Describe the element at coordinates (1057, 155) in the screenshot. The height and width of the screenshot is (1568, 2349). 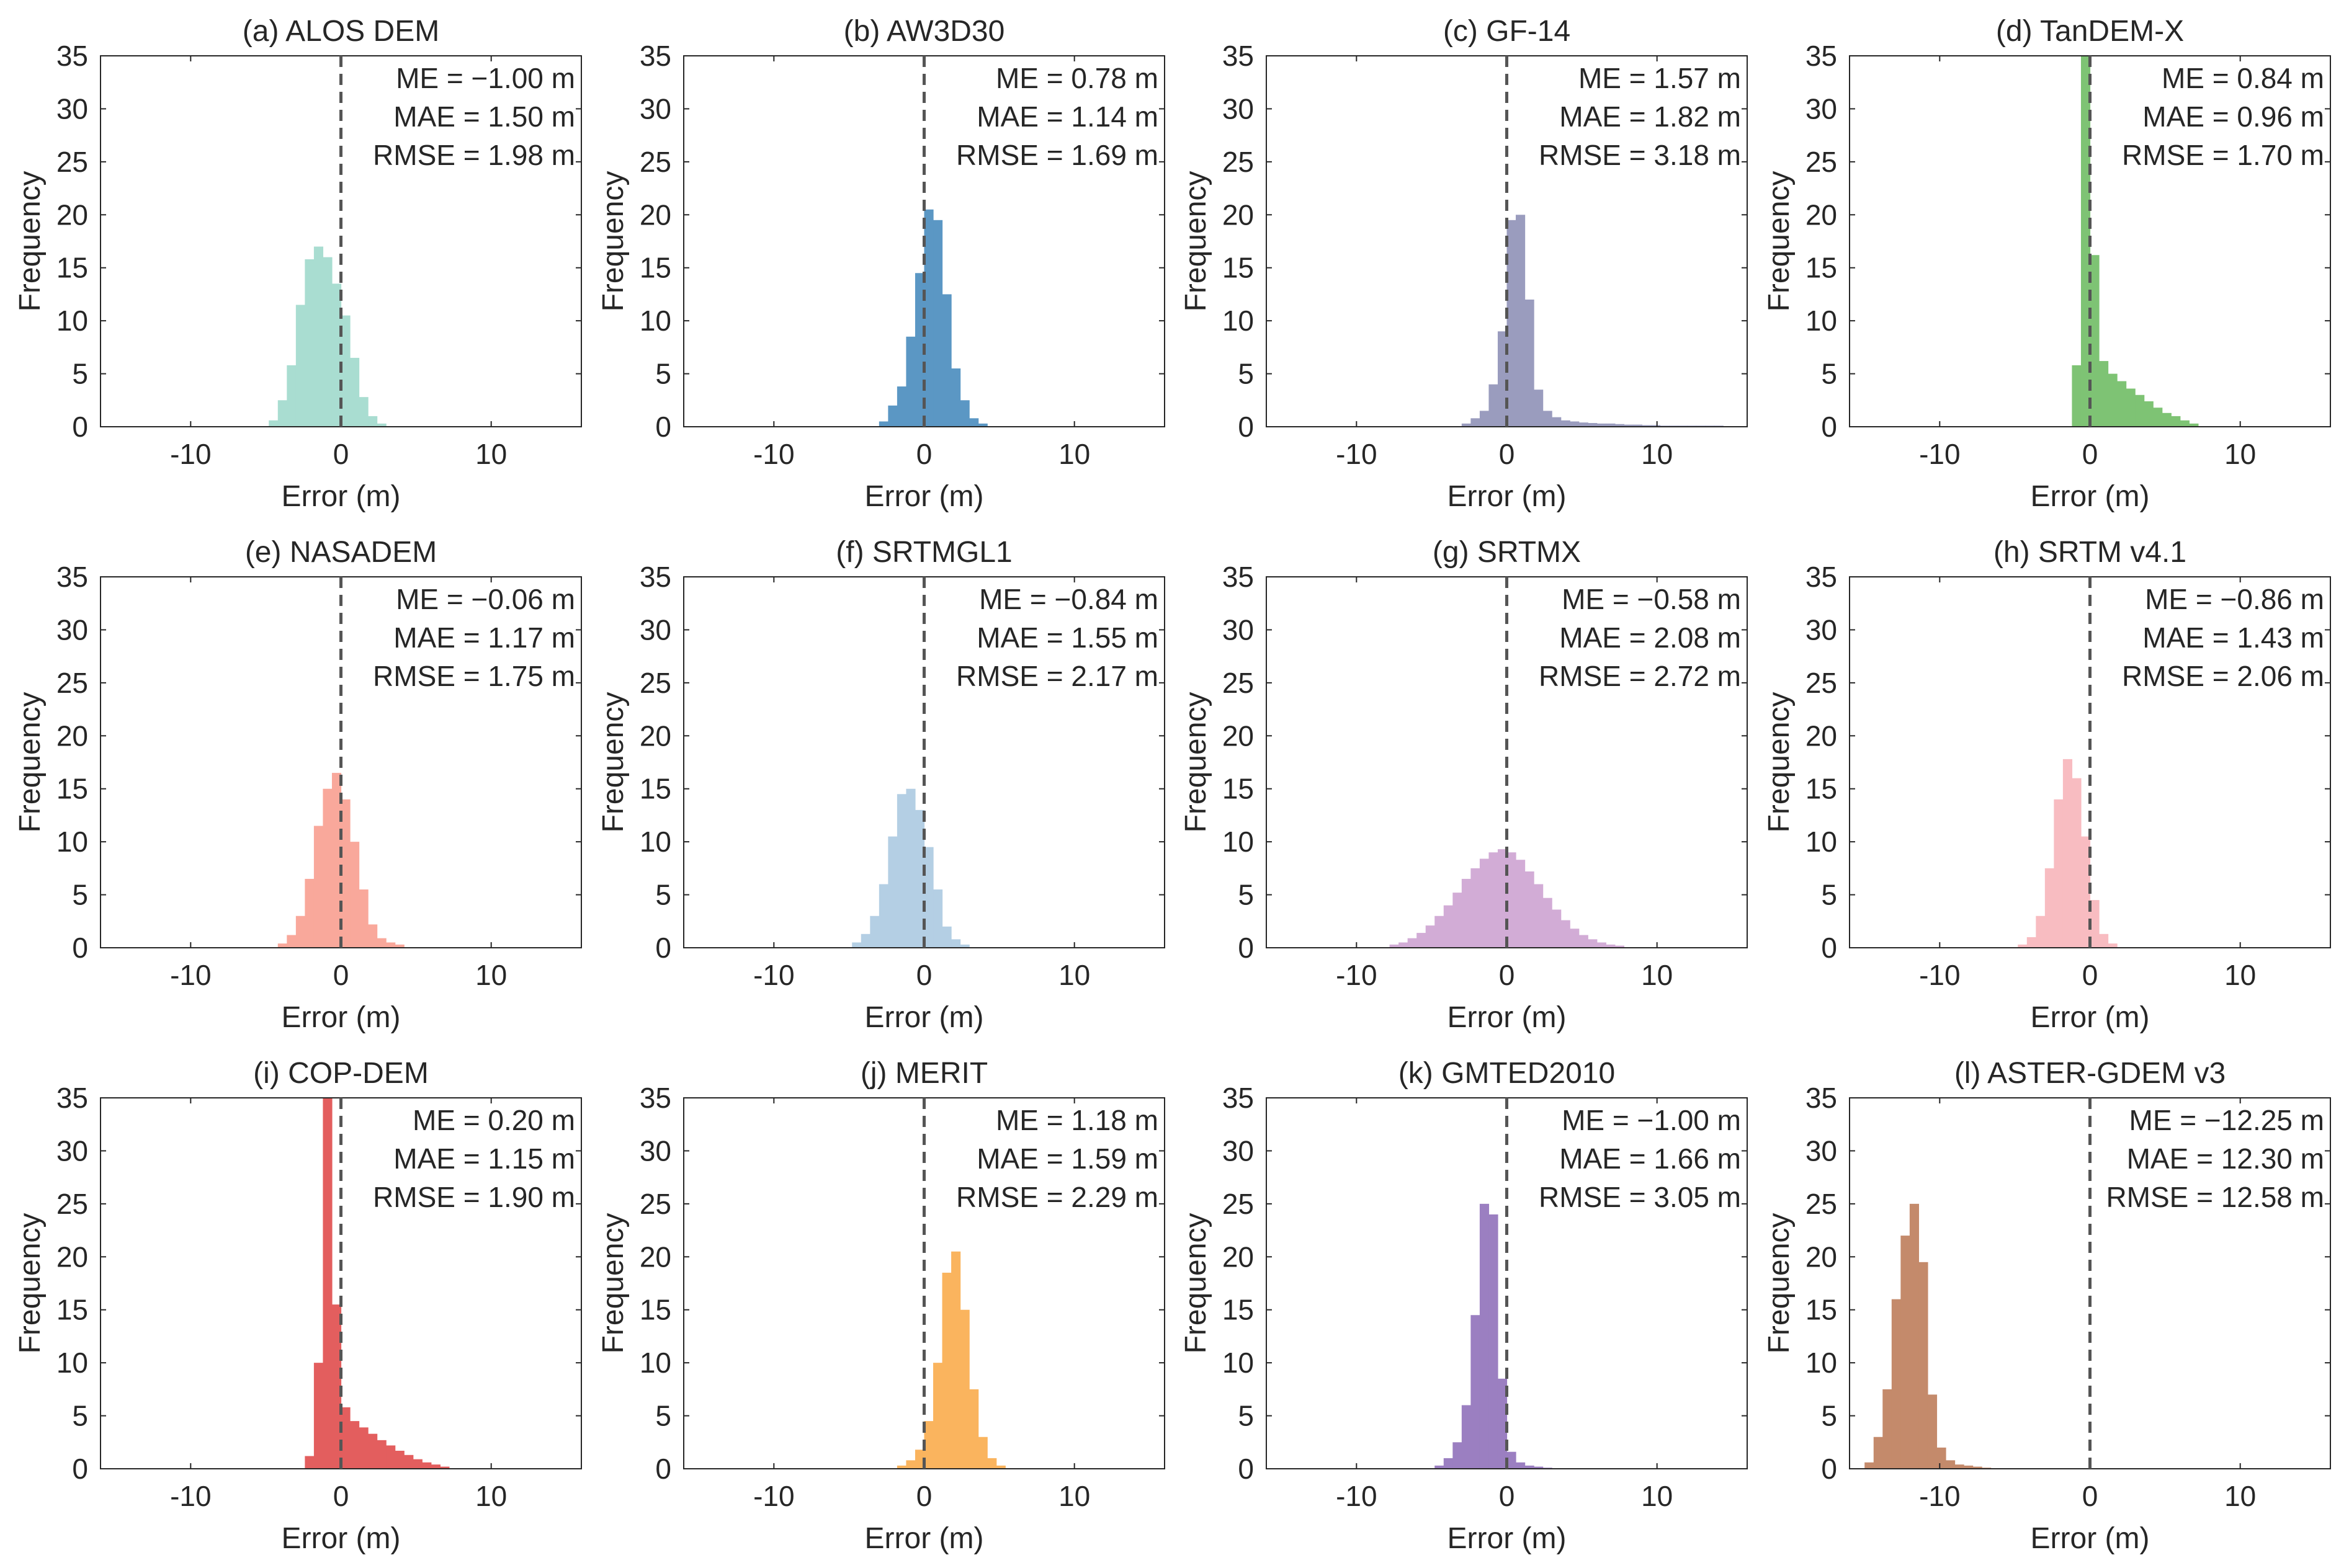
I see `stat-annotation: RMSE = 1.69 m` at that location.